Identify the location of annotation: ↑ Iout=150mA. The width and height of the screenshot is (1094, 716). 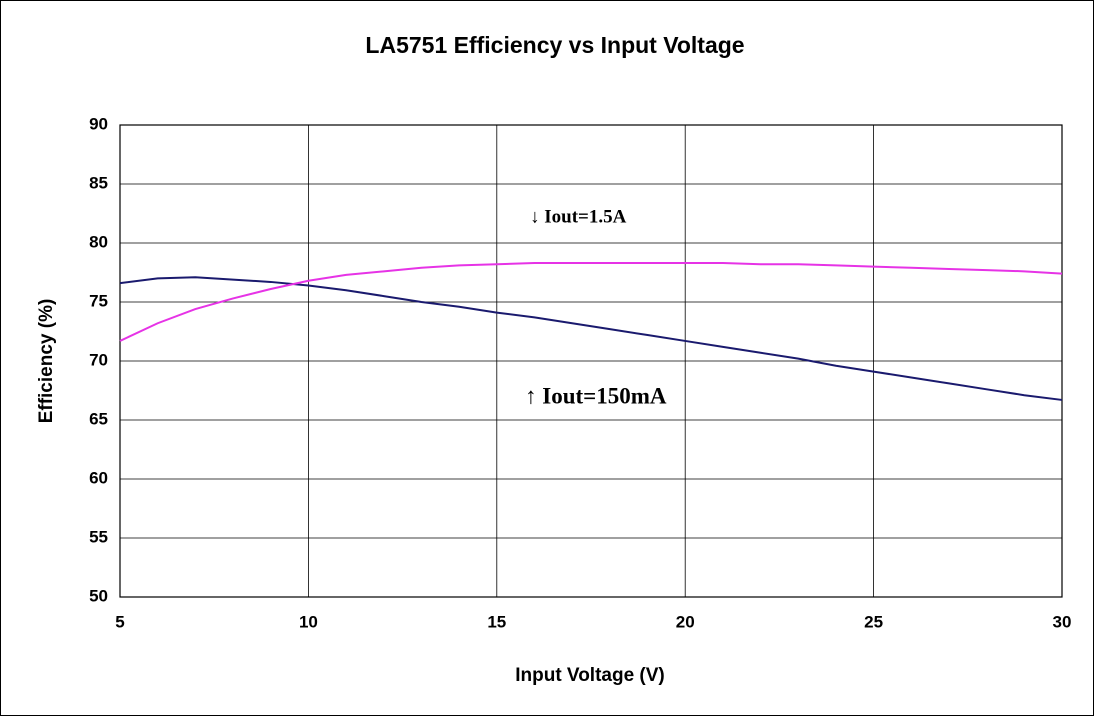
(596, 395).